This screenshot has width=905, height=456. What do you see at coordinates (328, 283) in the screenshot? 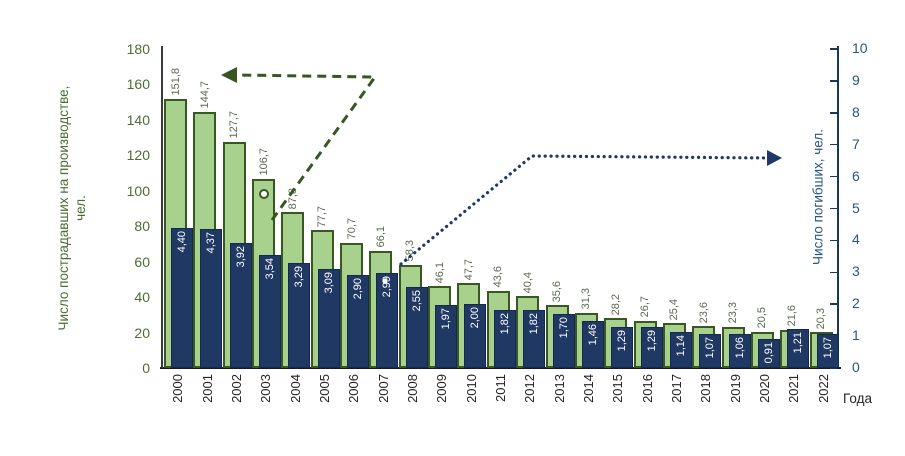
I see `label-fatalities-2005: 3,09` at bounding box center [328, 283].